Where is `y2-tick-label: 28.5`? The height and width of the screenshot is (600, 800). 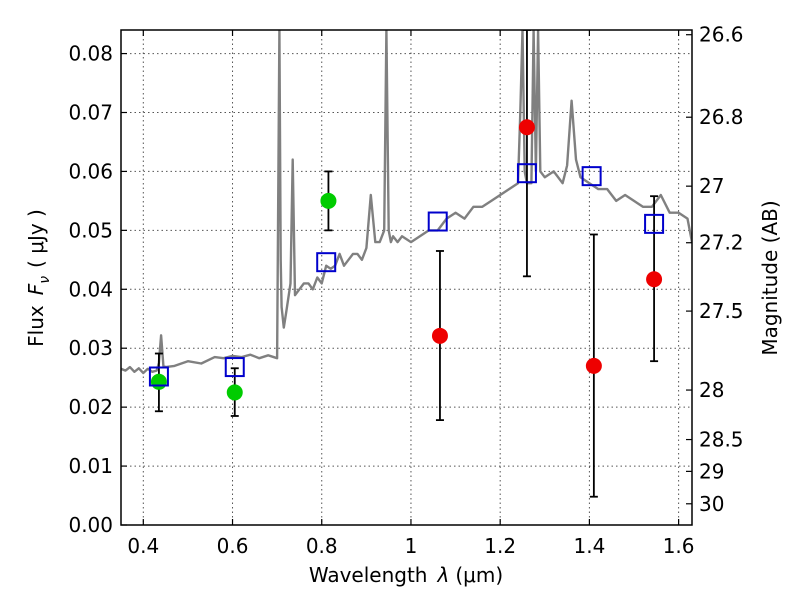 y2-tick-label: 28.5 is located at coordinates (721, 440).